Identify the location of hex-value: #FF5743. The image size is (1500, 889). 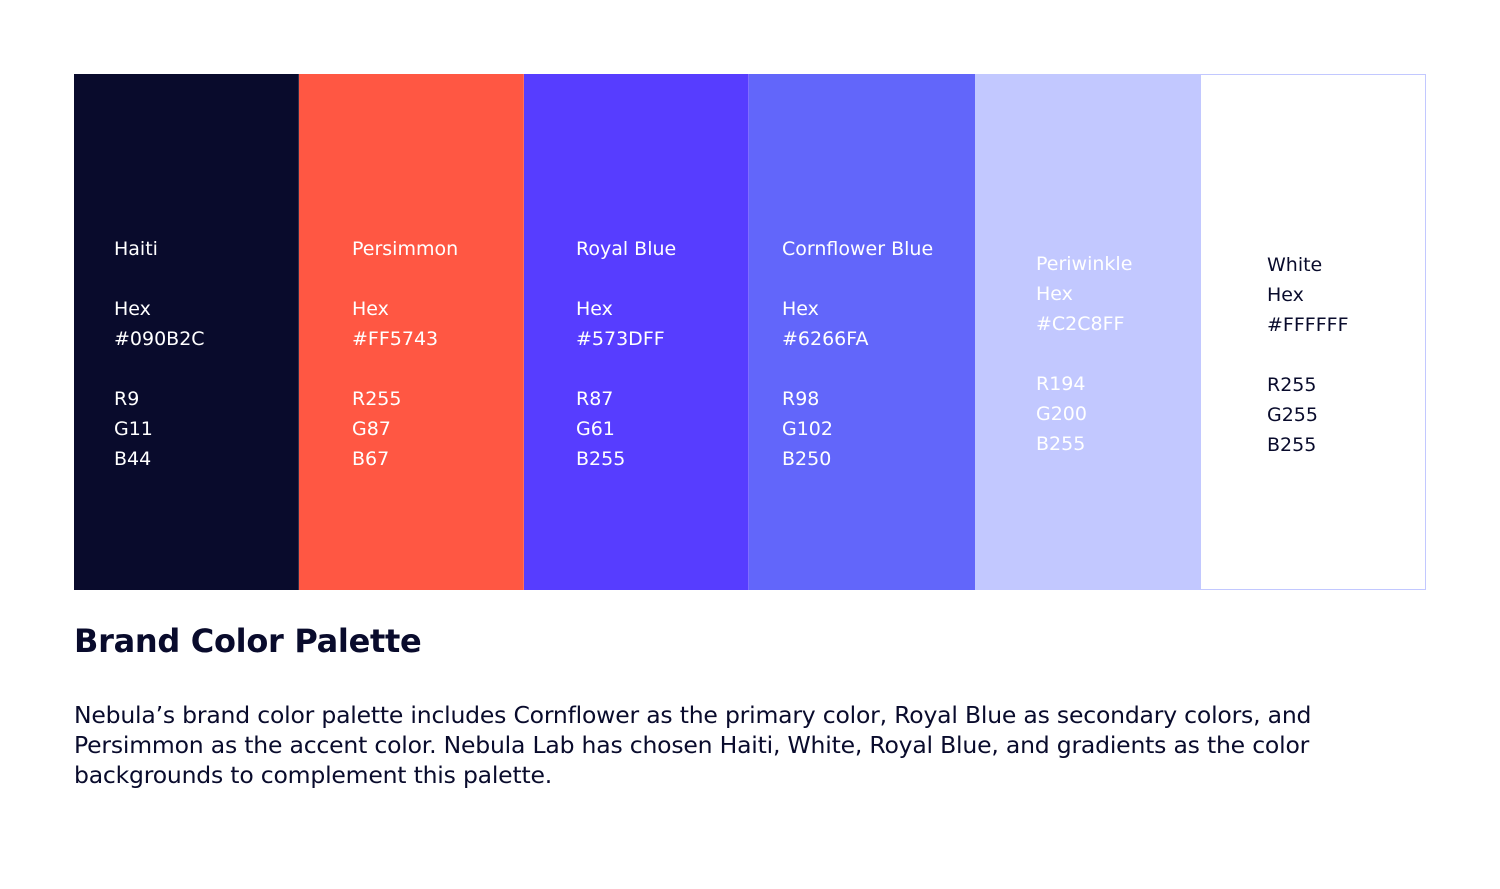
(395, 339).